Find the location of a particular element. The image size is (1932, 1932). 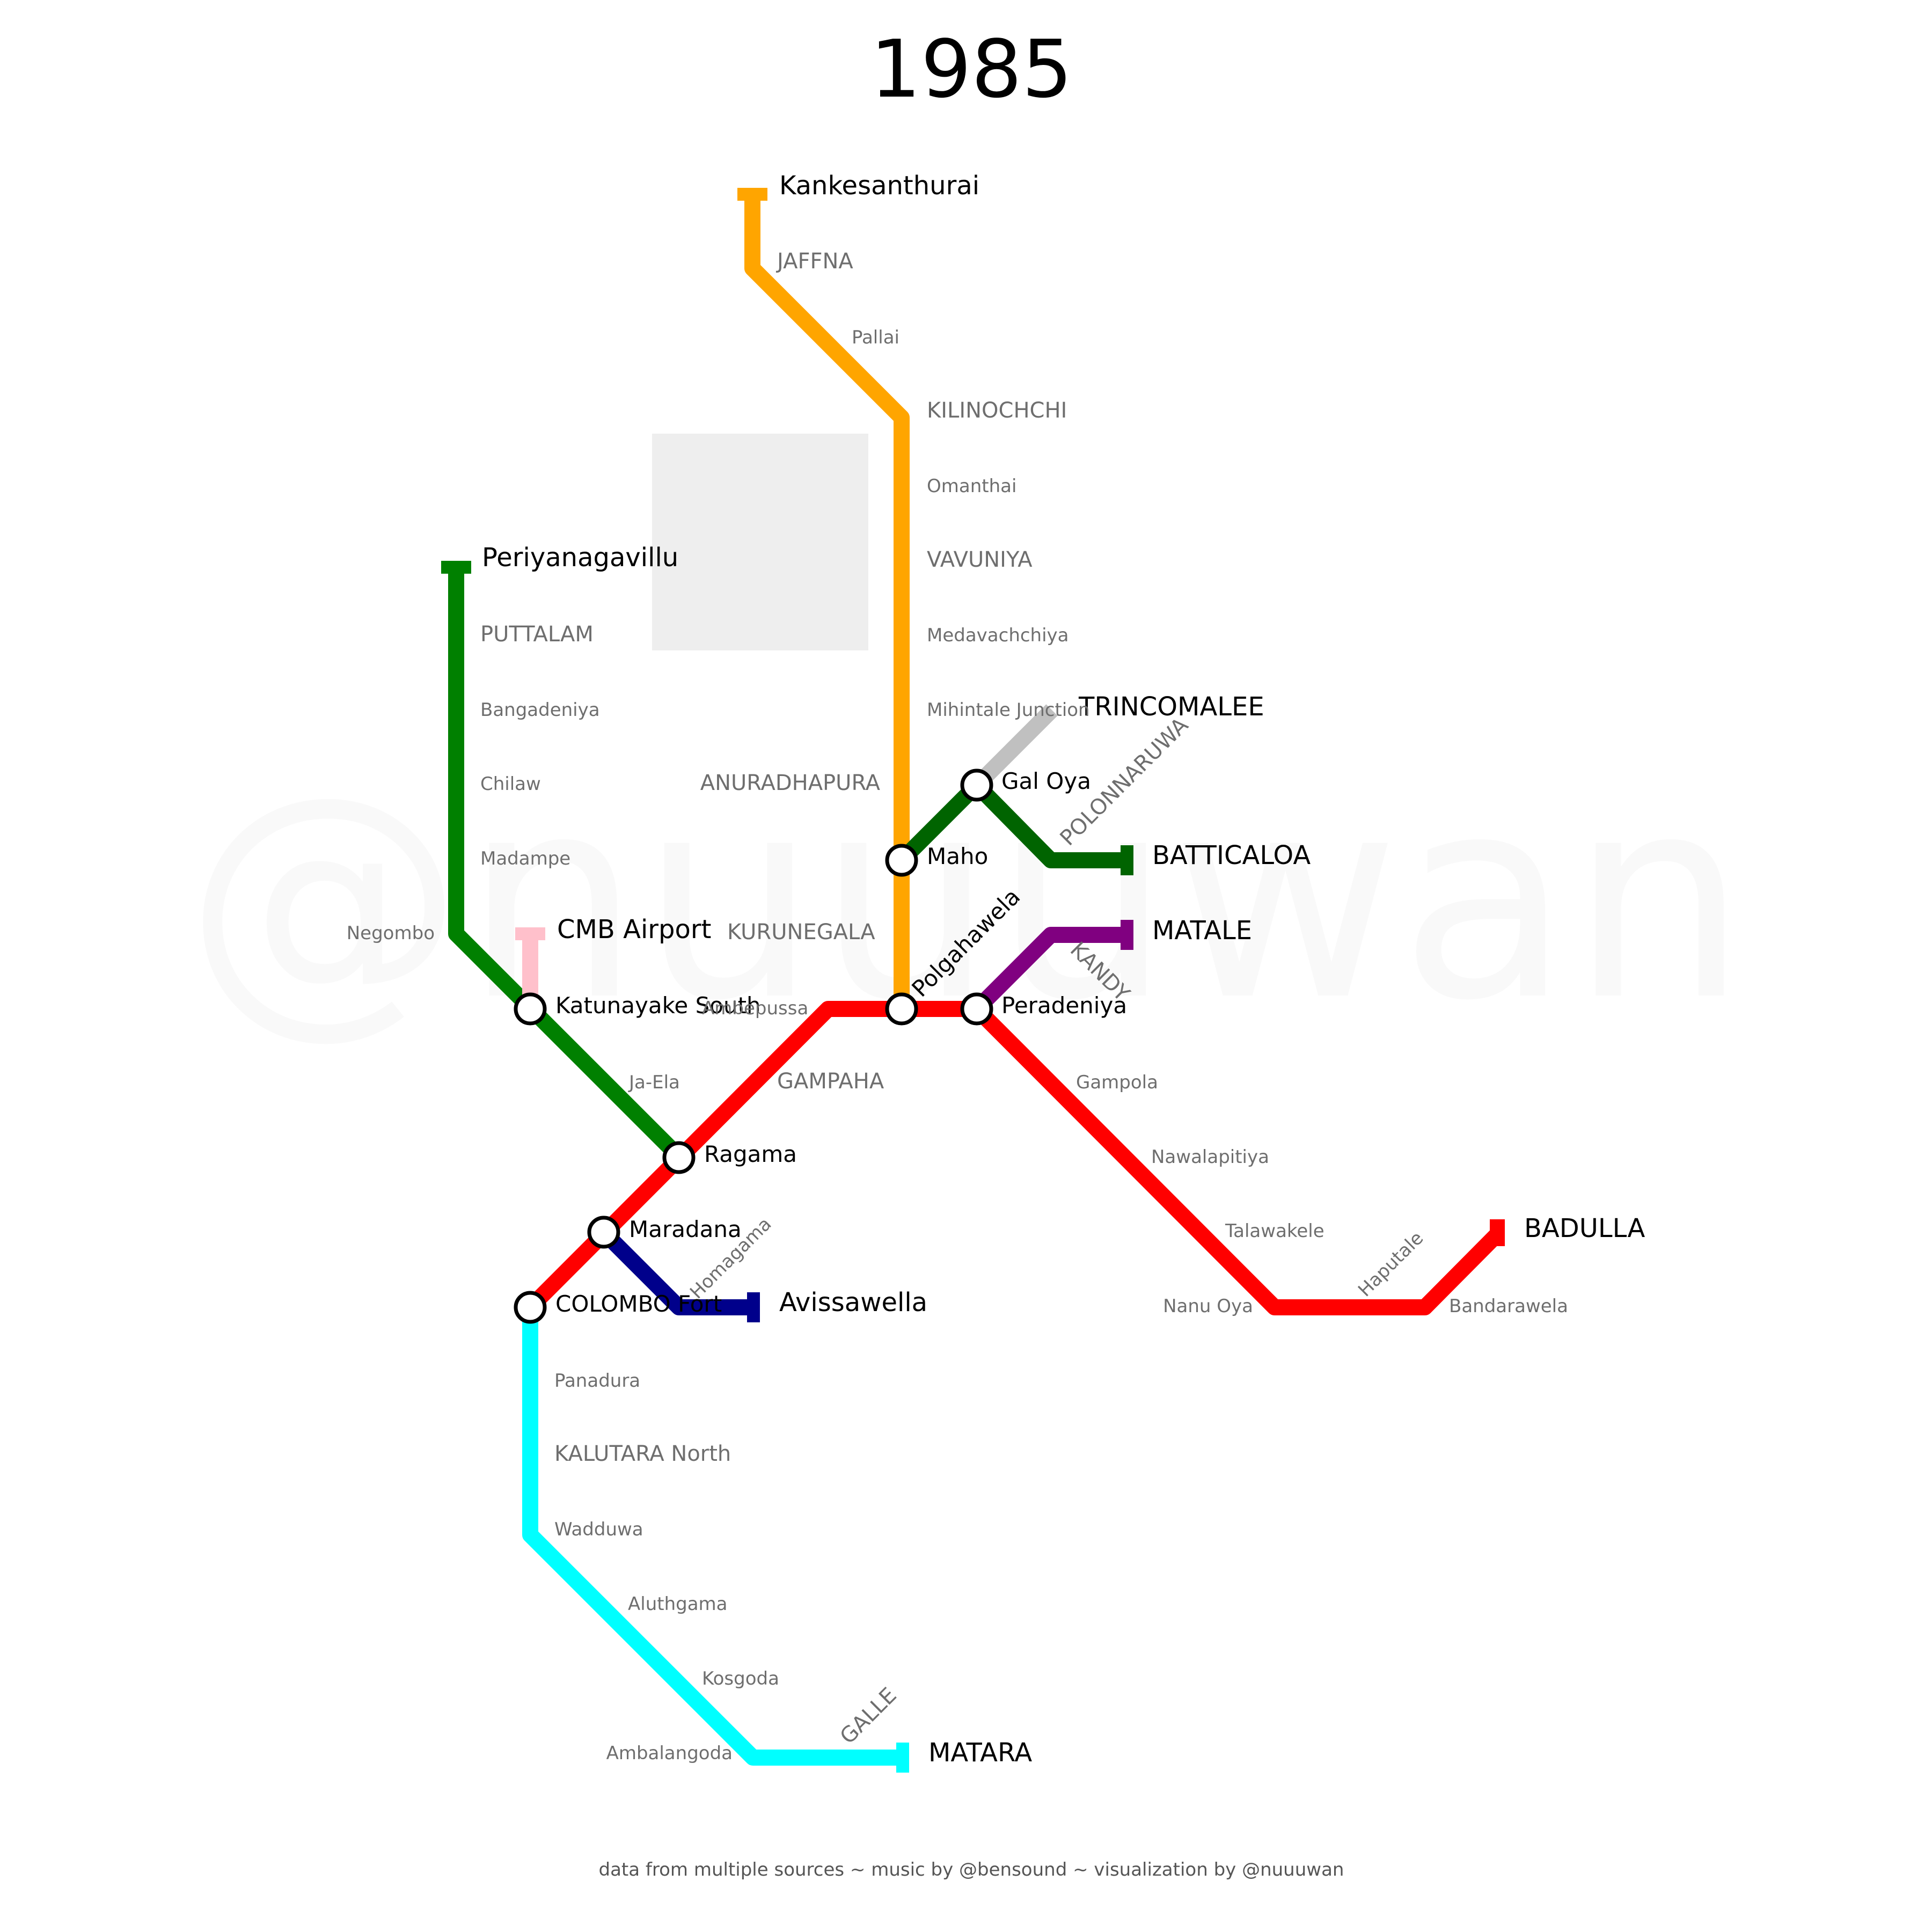

station-label-chilaw: Chilaw is located at coordinates (510, 784).